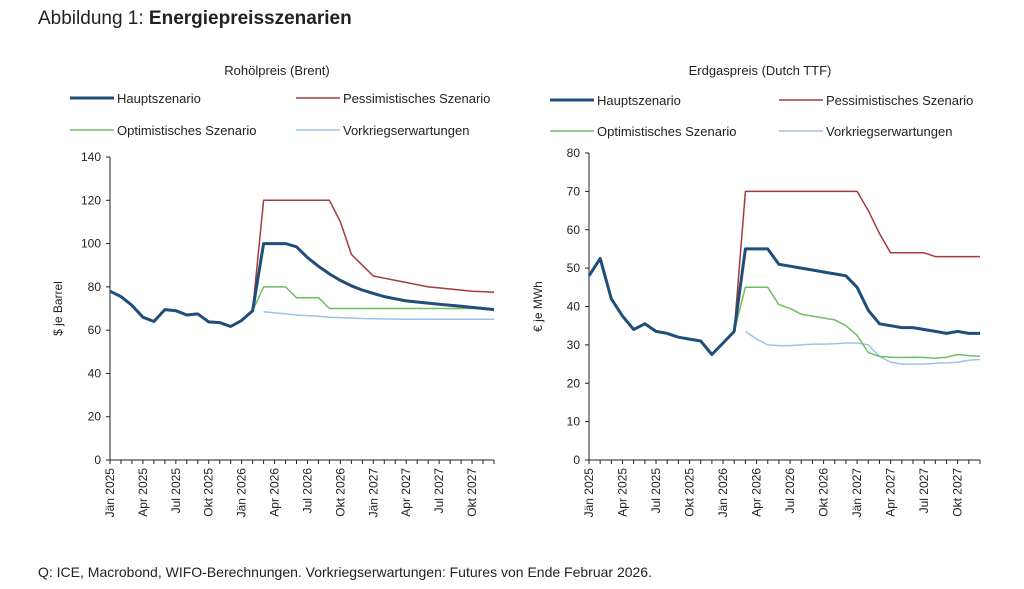  I want to click on figure-title: Abbildung 1: Energiepreisszenarien, so click(195, 19).